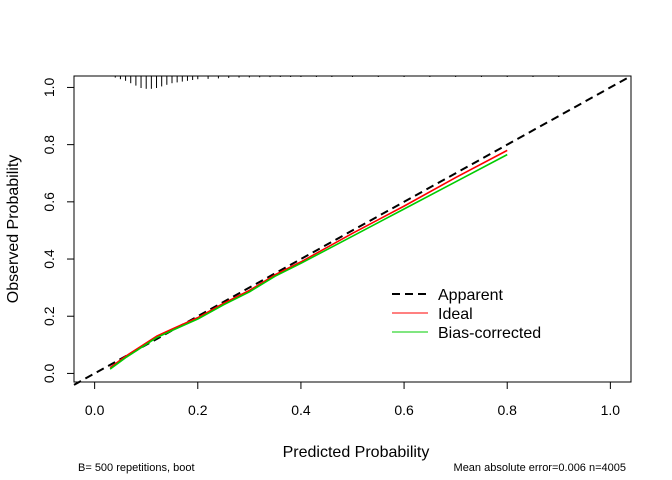  What do you see at coordinates (507, 410) in the screenshot?
I see `x-tick-label: 0.8` at bounding box center [507, 410].